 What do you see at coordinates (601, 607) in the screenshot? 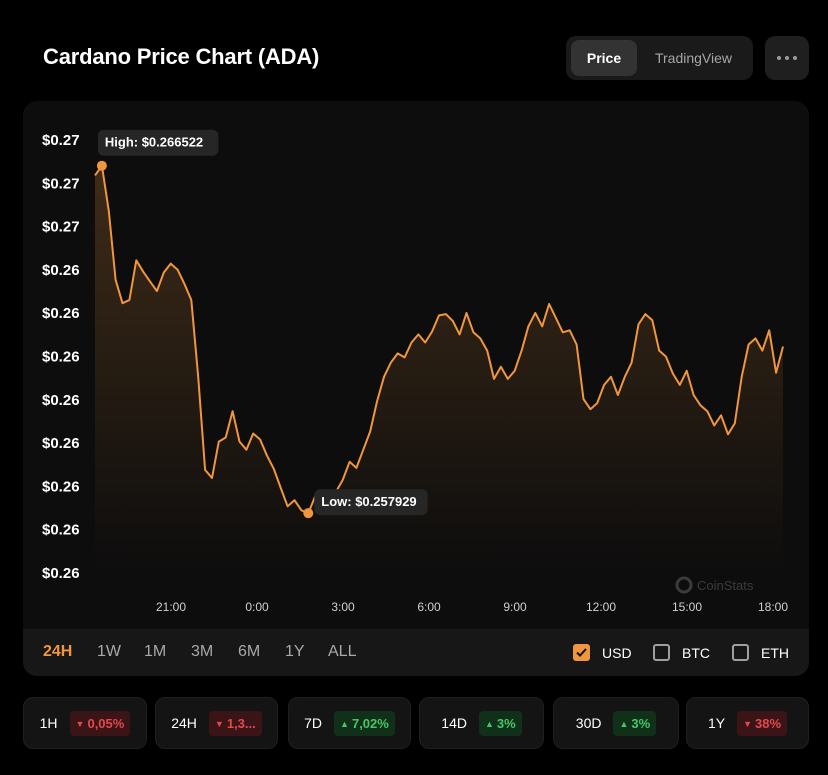
I see `x-axis-tick-label: 12:00` at bounding box center [601, 607].